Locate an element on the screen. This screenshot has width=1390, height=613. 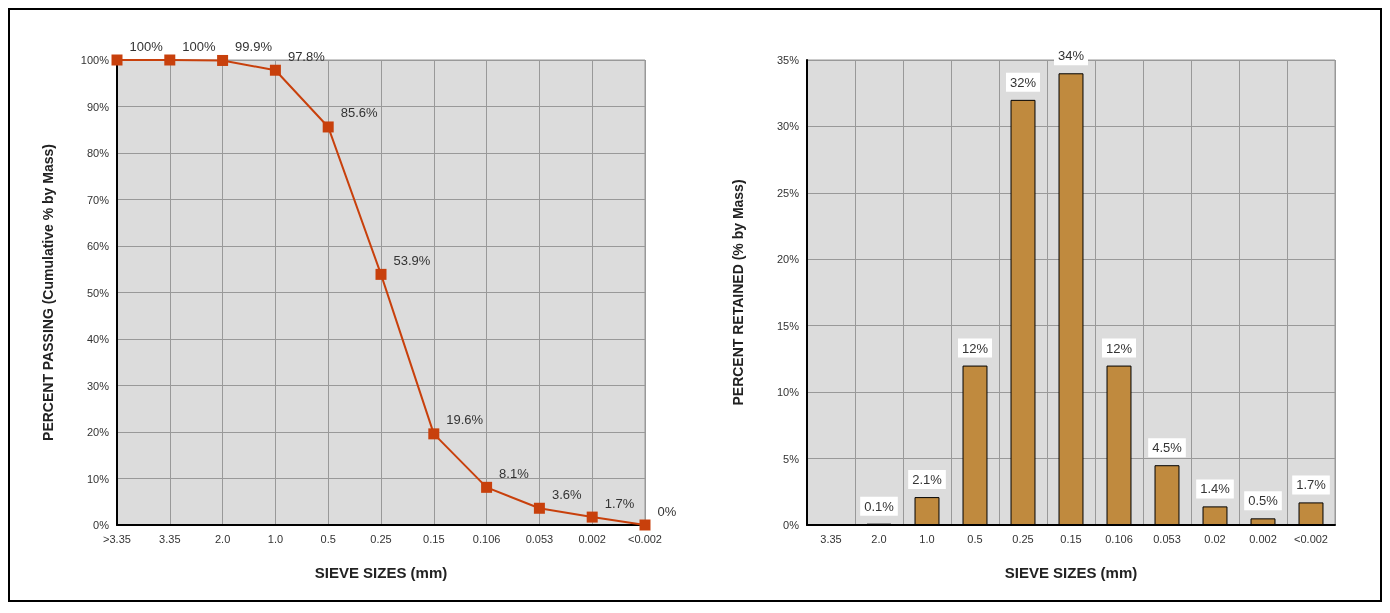
data-label: 0.5% is located at coordinates (1263, 501).